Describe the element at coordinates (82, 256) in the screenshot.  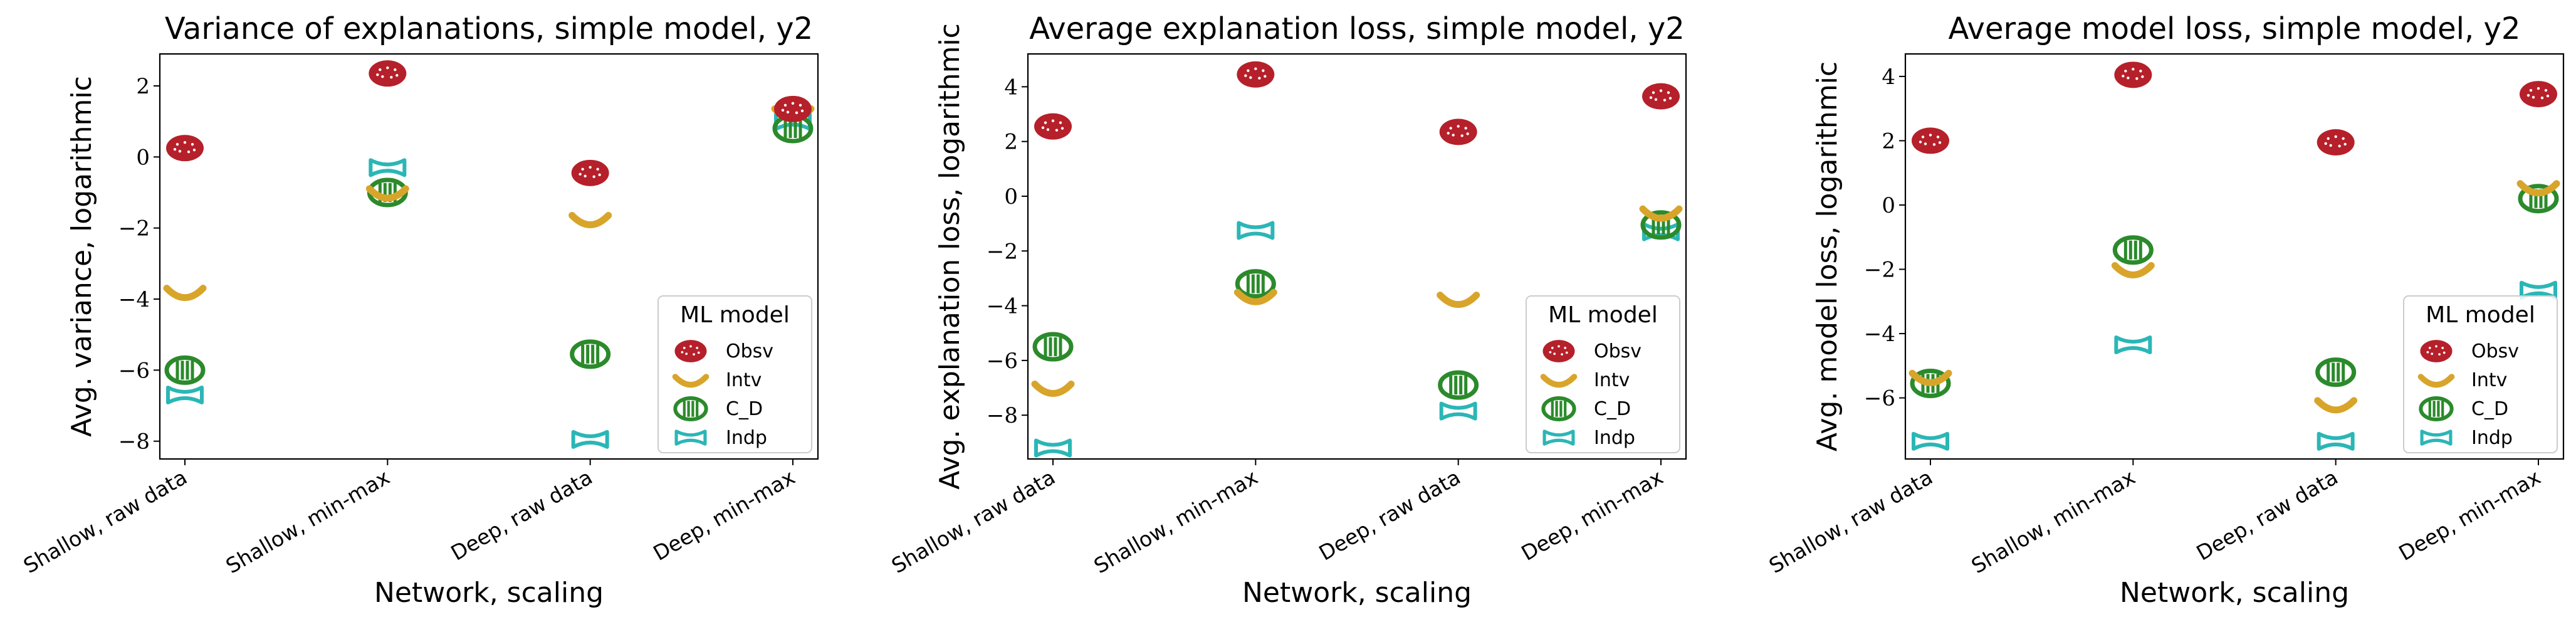
I see `y-axis-label: Avg. variance, logarithmic` at that location.